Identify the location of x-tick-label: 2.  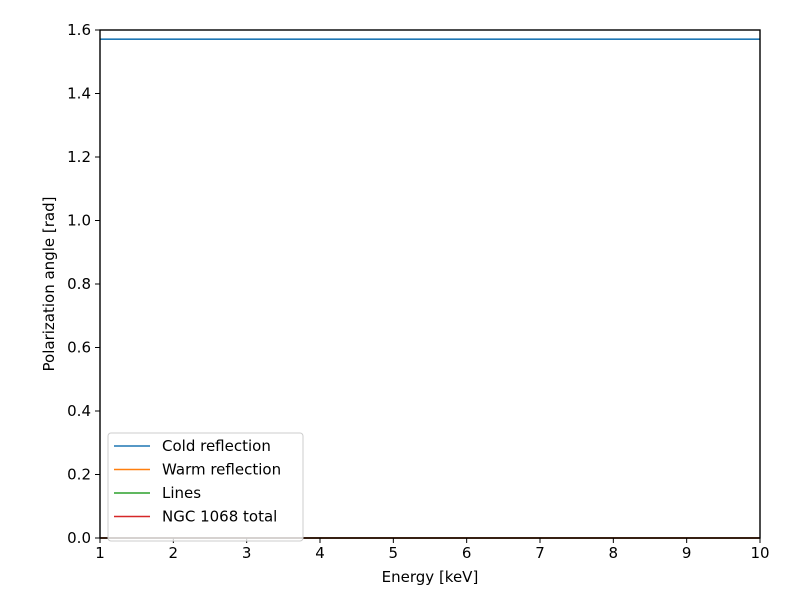
(174, 553).